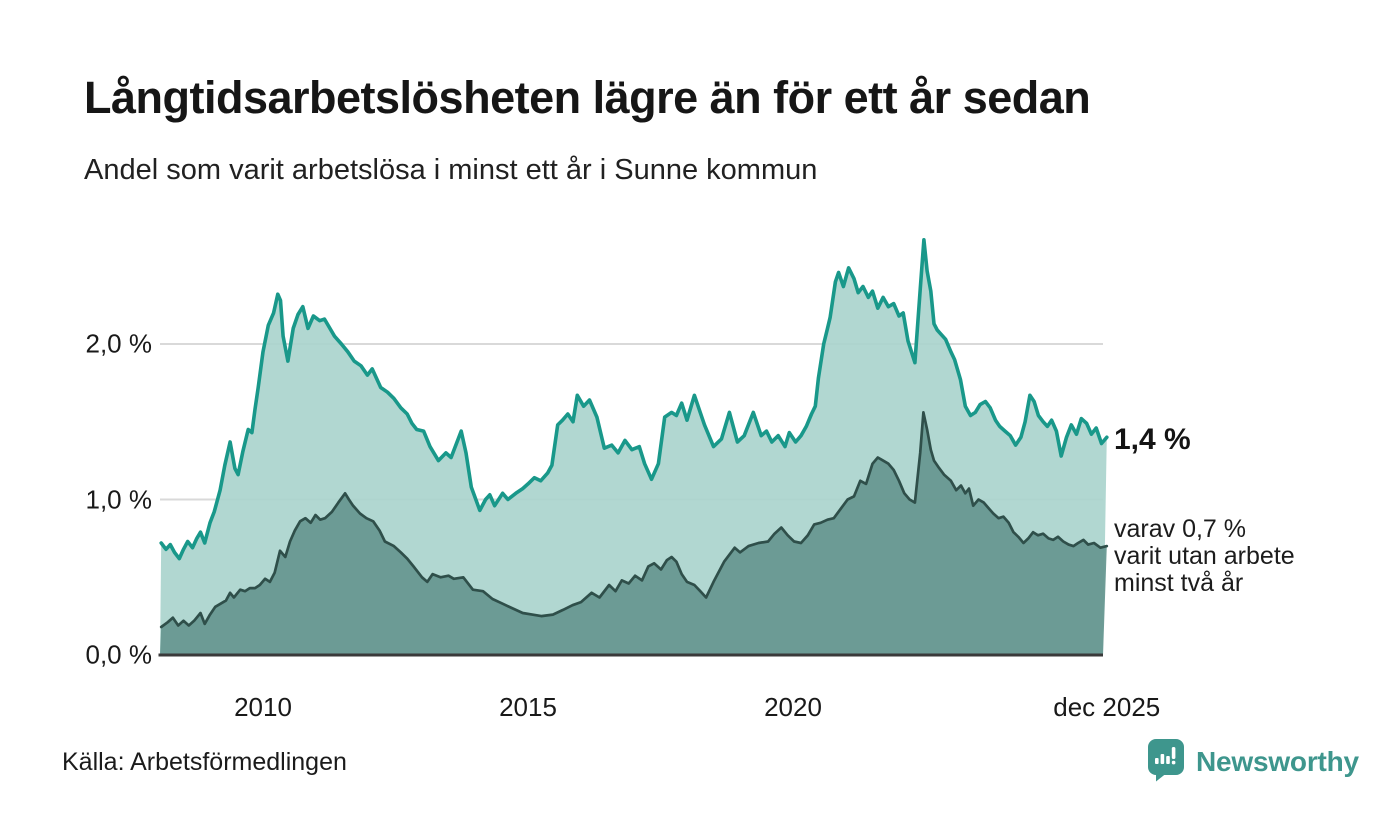  Describe the element at coordinates (1166, 762) in the screenshot. I see `newsworthy-bubble-chart-icon` at that location.